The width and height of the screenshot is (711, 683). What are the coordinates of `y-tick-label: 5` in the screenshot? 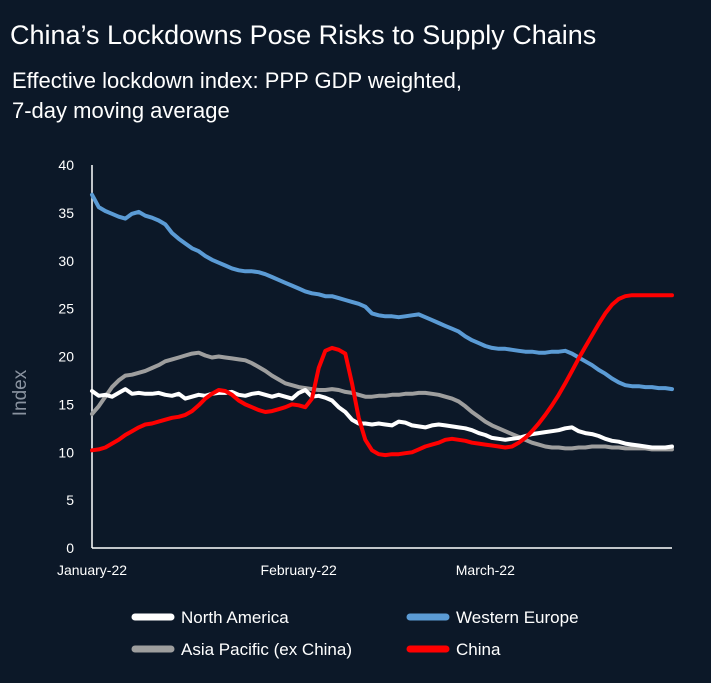 It's located at (70, 500).